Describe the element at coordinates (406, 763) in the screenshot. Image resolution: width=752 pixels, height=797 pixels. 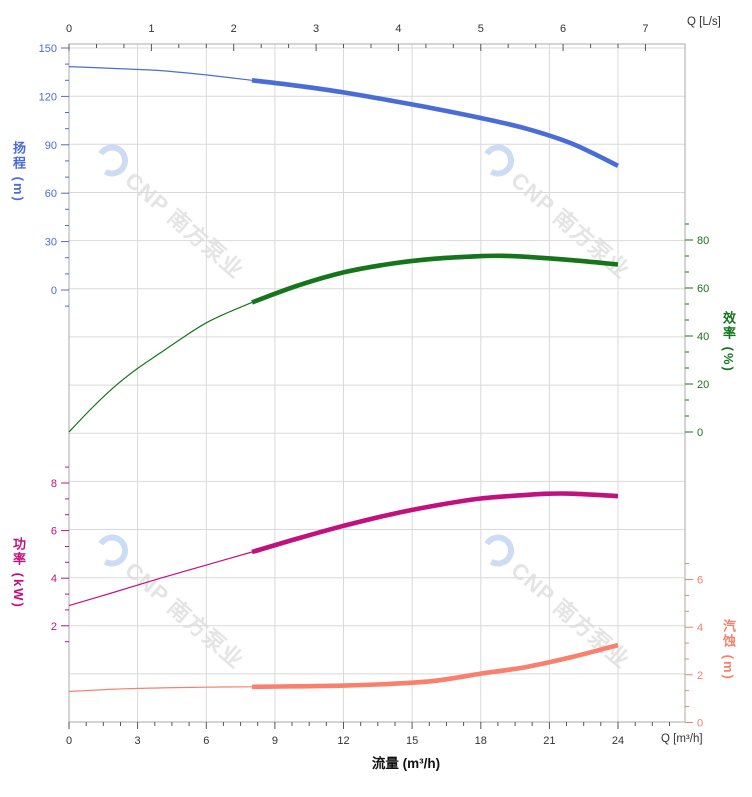
I see `flow-axis-title: 流量 (m³/h)` at that location.